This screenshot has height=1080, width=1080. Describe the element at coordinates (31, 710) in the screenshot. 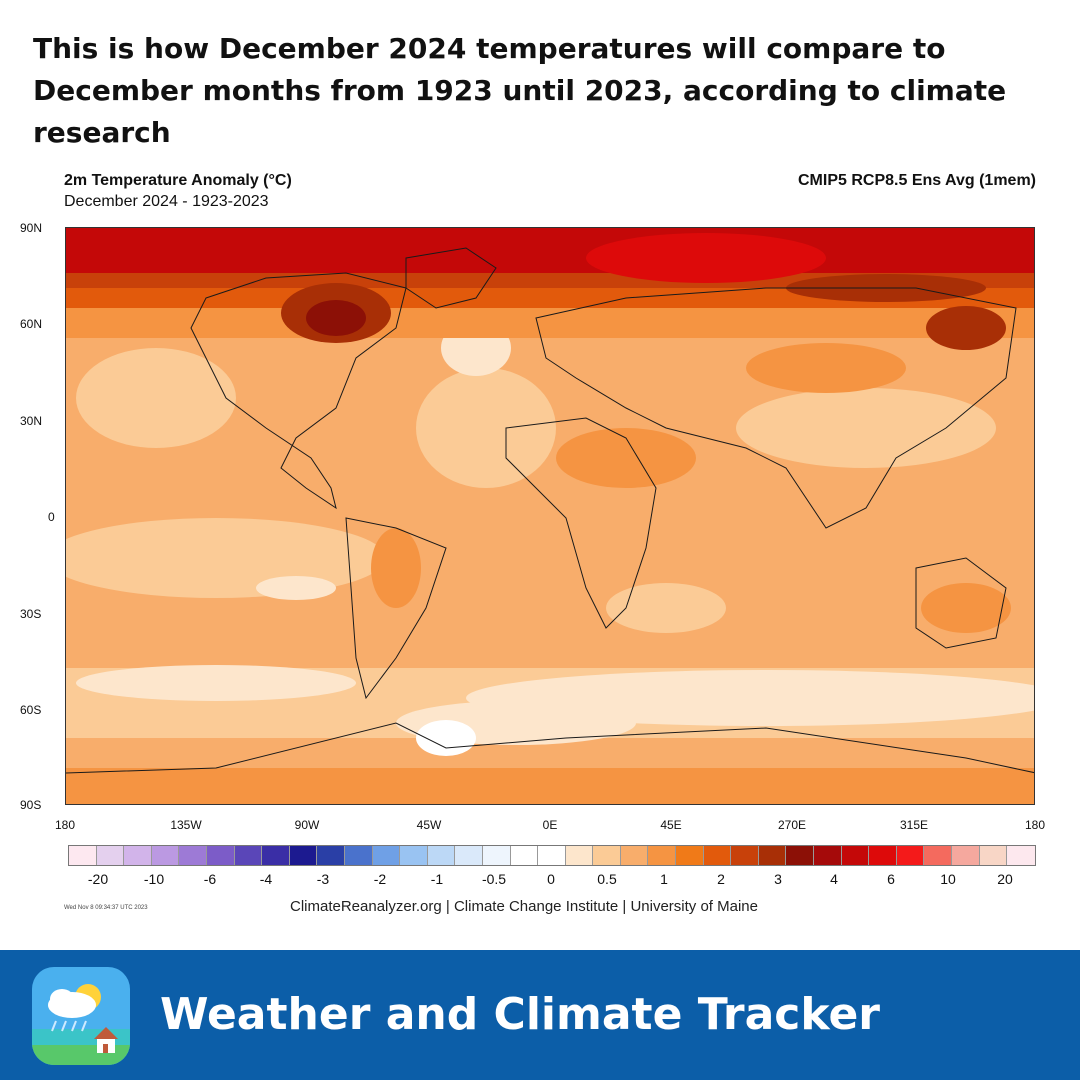

I see `lat-label-60s: 60S` at that location.